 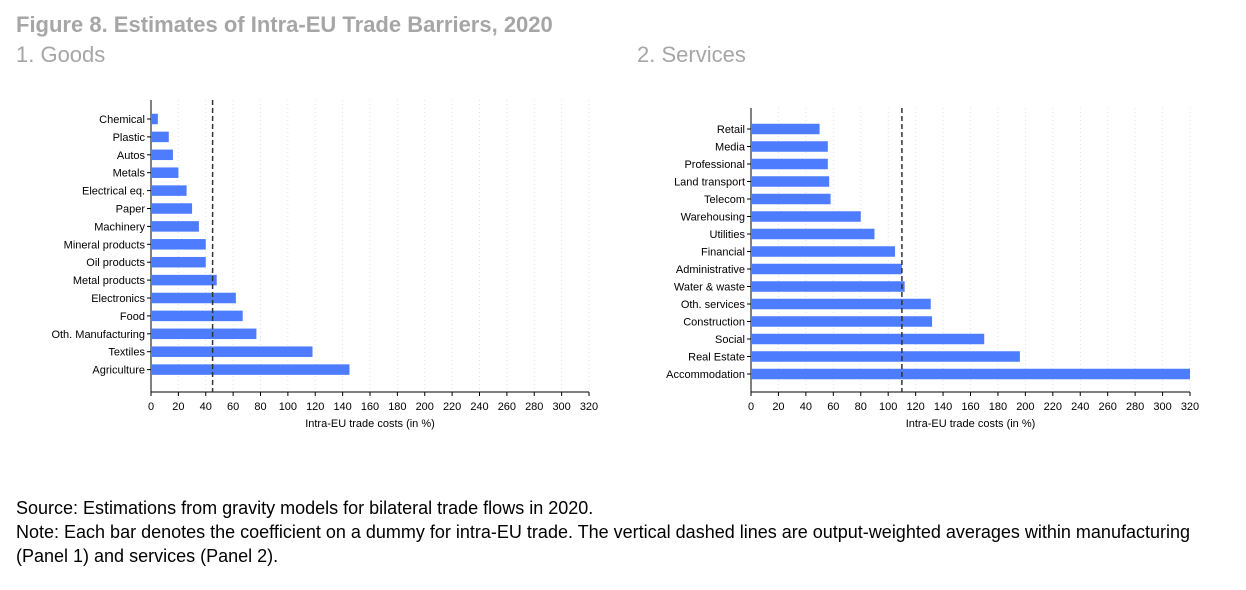 What do you see at coordinates (1025, 407) in the screenshot?
I see `services-x-tick-label: 200` at bounding box center [1025, 407].